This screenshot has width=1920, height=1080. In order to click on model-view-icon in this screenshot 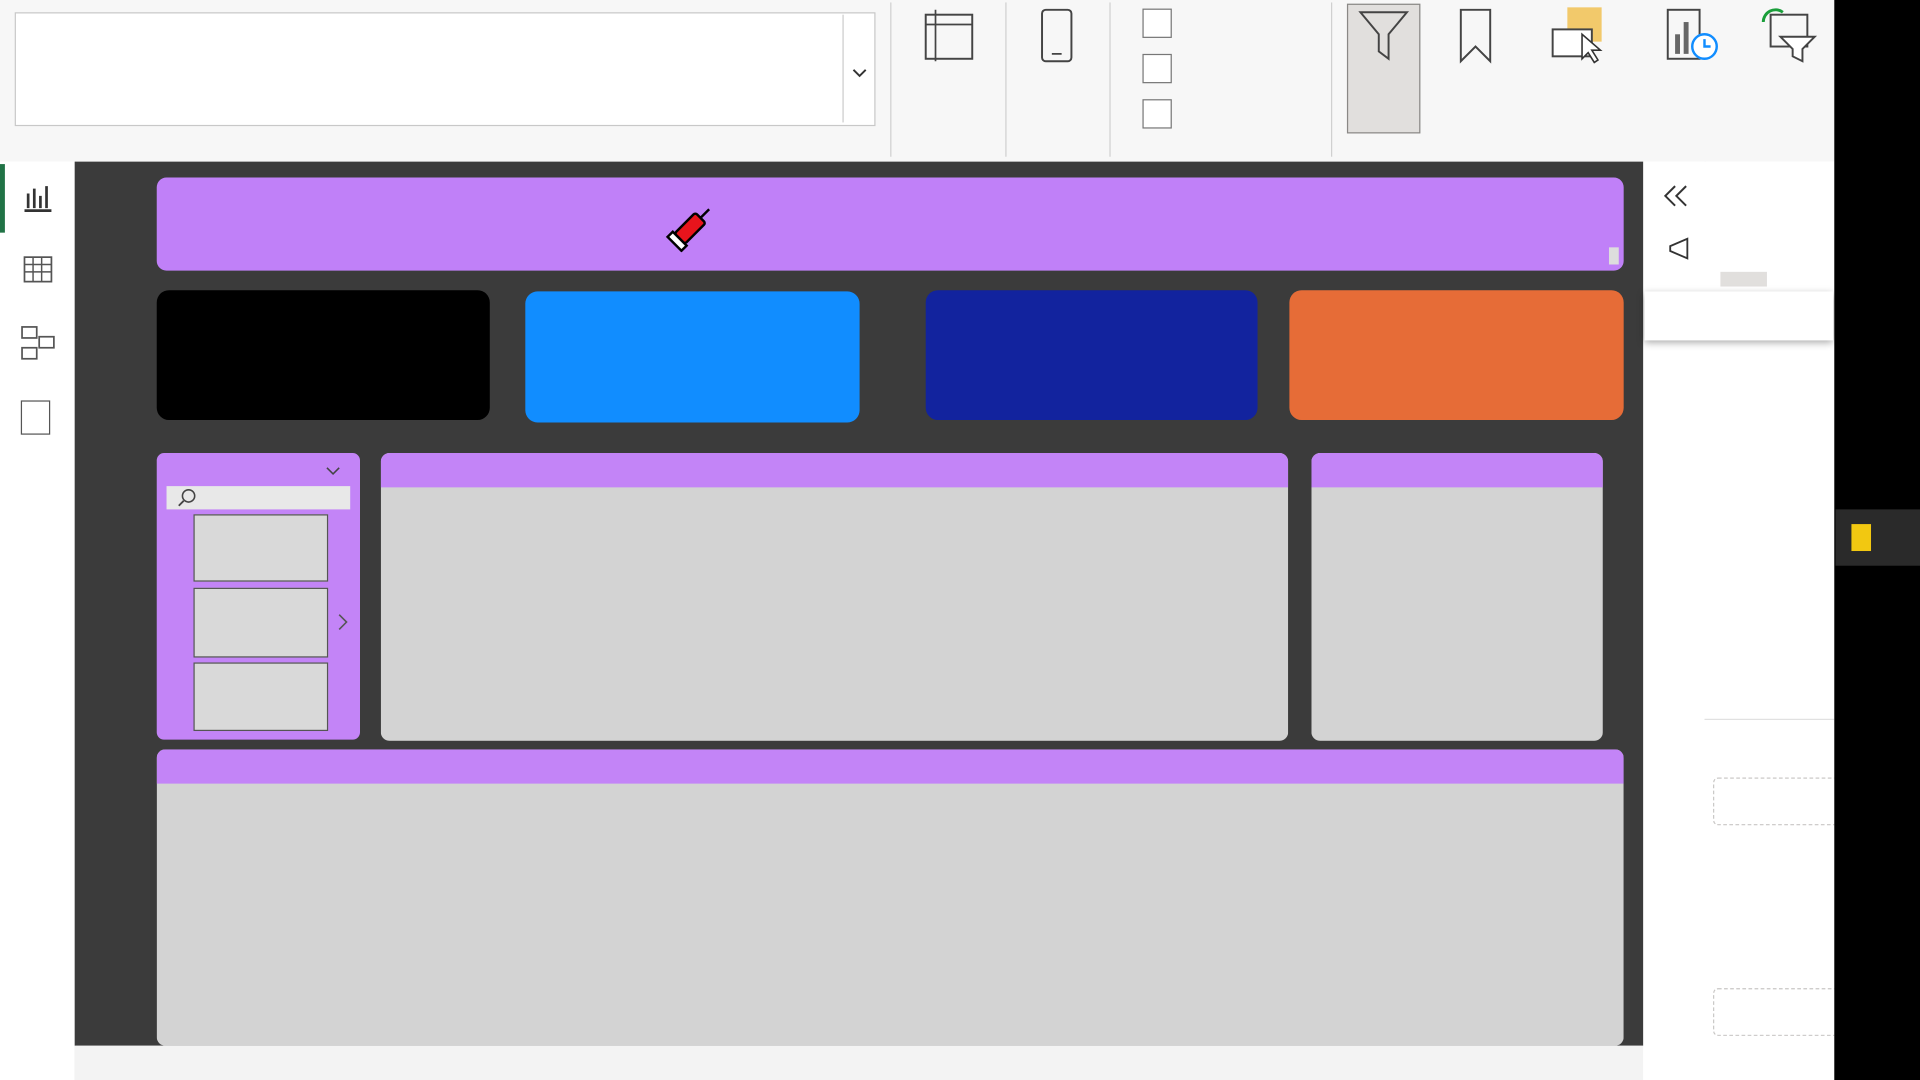, I will do `click(38, 342)`.